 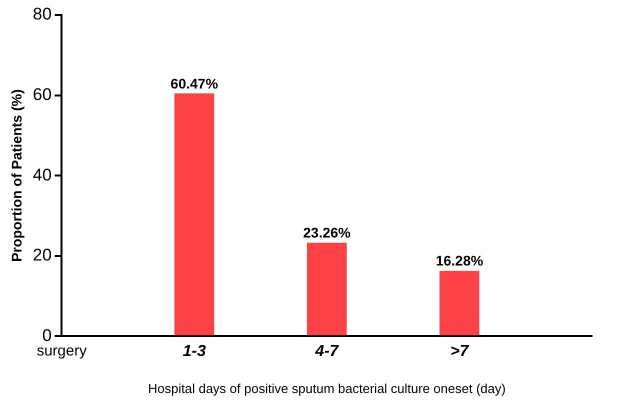 What do you see at coordinates (327, 232) in the screenshot?
I see `data-label: 23.26%` at bounding box center [327, 232].